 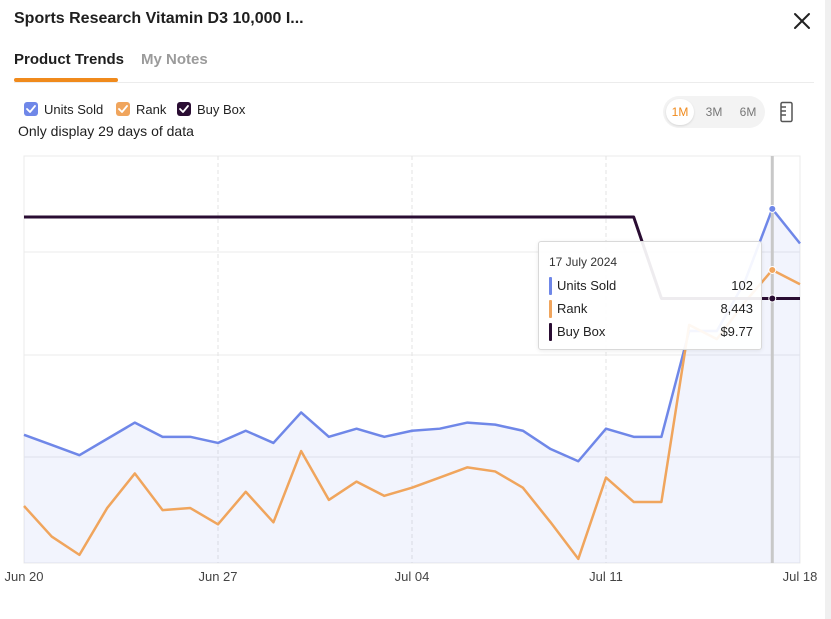 I want to click on close-icon, so click(x=802, y=21).